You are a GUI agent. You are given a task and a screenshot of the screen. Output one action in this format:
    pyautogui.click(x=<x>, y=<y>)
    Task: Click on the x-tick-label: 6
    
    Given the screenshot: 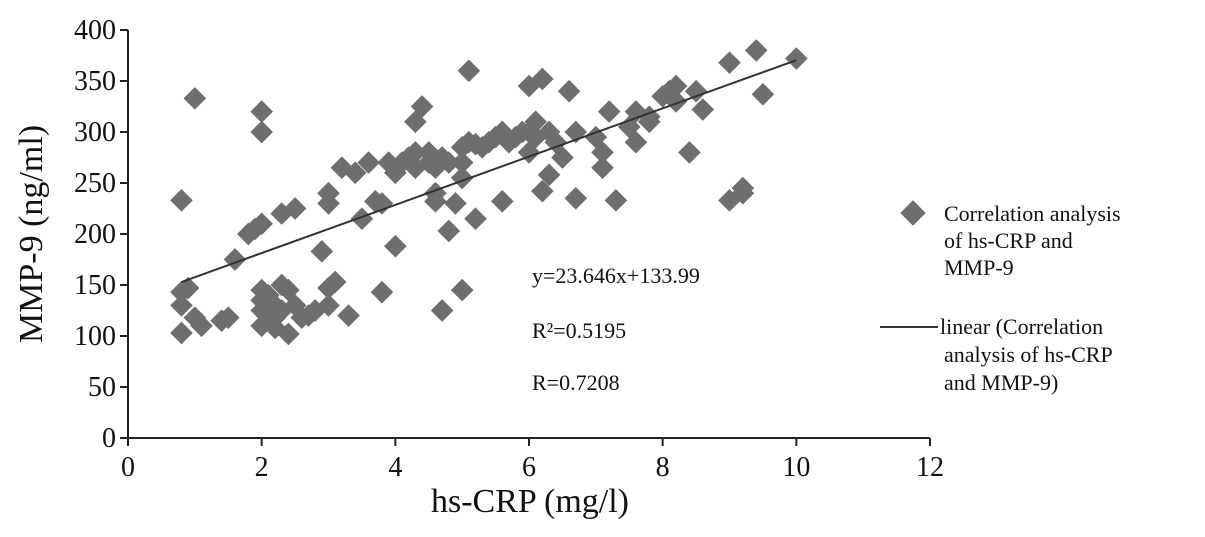 What is the action you would take?
    pyautogui.click(x=529, y=467)
    